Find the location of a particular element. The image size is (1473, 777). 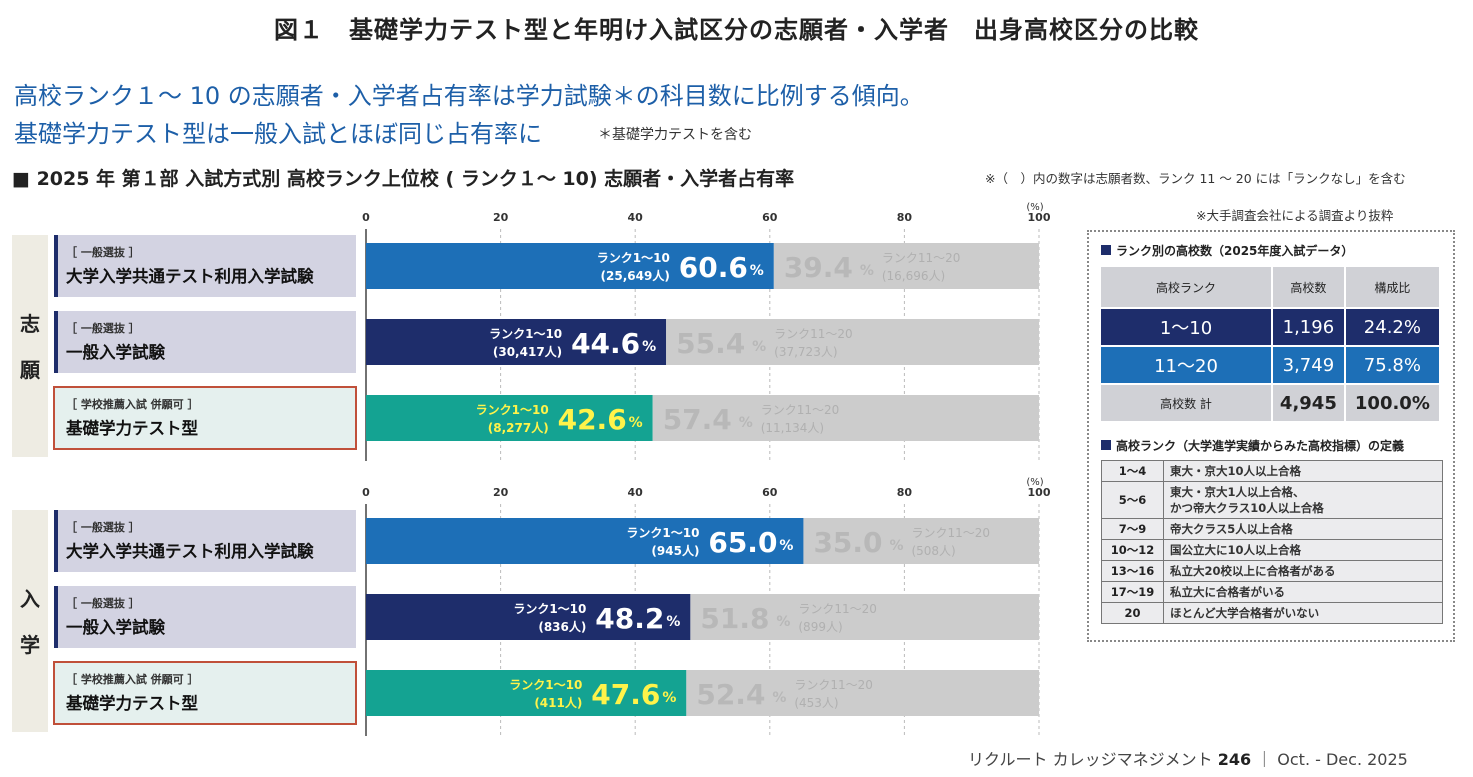

table-row: 17～19 私立大に合格者がいる is located at coordinates (1272, 592).